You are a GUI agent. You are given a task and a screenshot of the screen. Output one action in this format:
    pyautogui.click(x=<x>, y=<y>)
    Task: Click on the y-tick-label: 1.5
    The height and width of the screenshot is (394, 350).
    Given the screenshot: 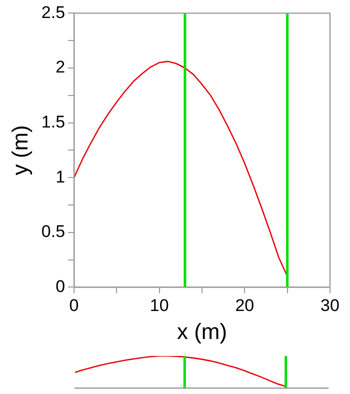 What is the action you would take?
    pyautogui.click(x=53, y=122)
    